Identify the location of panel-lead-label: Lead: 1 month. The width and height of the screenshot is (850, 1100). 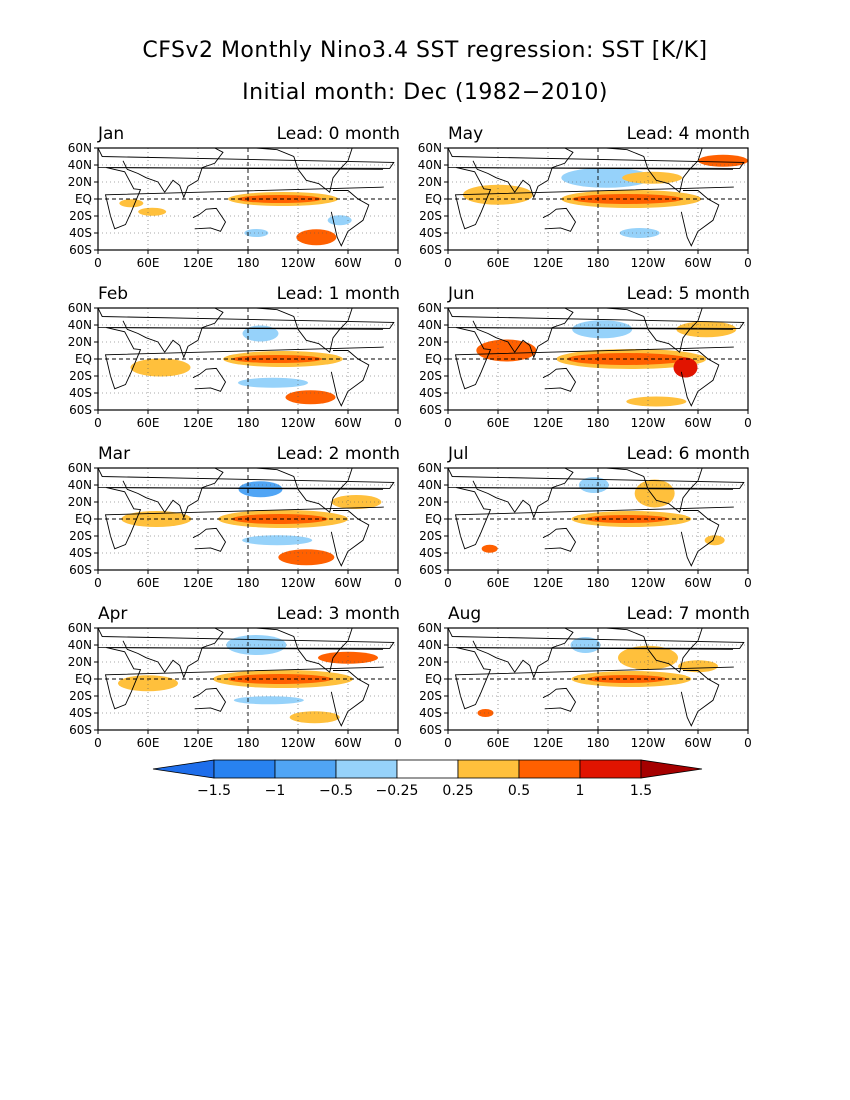
(338, 294).